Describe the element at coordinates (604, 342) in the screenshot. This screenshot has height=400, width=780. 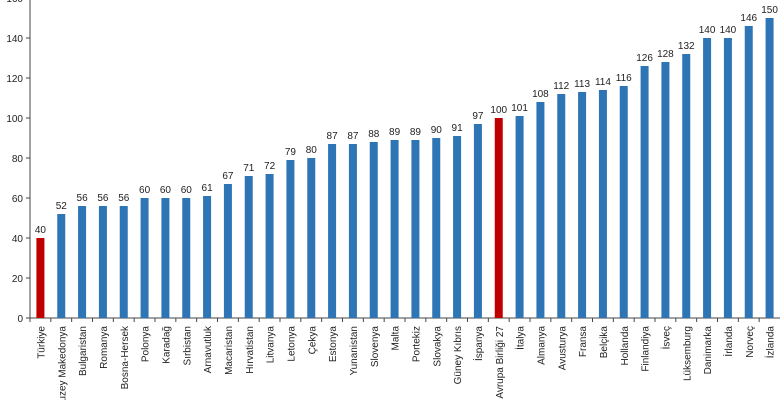
I see `x-tick-label: Belçika` at that location.